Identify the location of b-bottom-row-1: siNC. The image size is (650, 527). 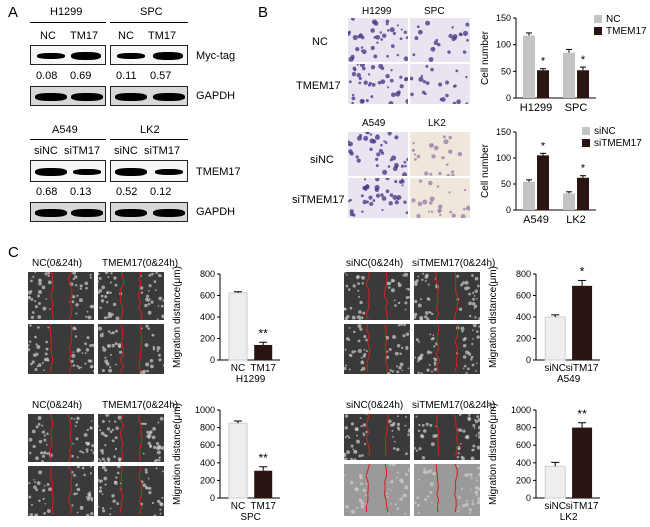
(322, 160).